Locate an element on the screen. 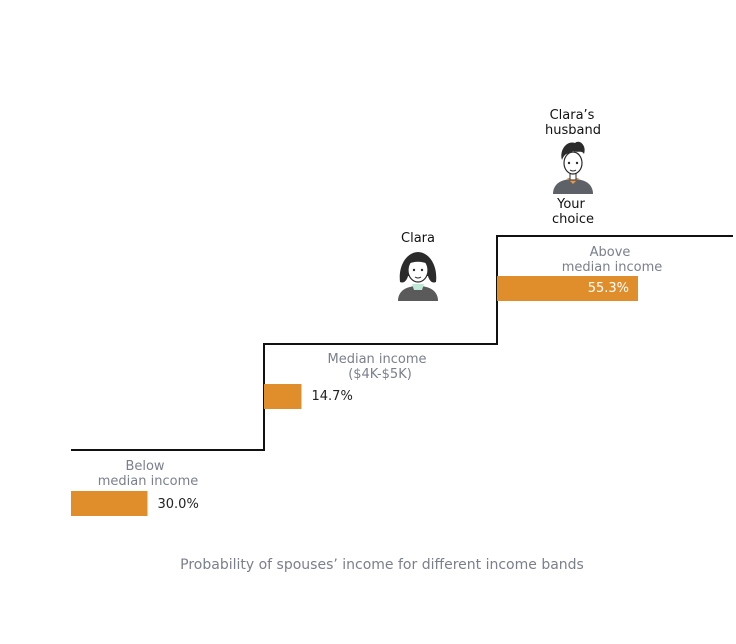  band-above-median: Above median income 55.3% is located at coordinates (579, 273).